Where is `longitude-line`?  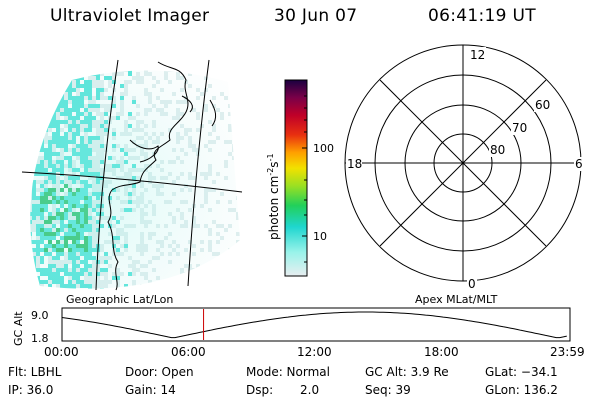 longitude-line is located at coordinates (198, 173).